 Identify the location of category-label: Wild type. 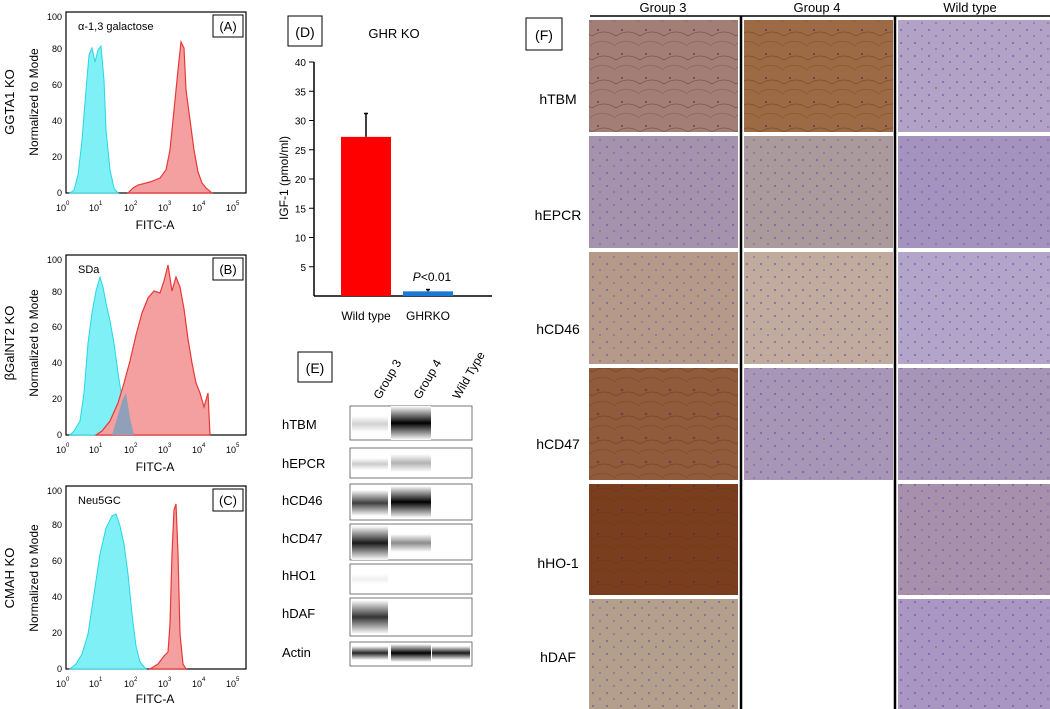
(366, 316).